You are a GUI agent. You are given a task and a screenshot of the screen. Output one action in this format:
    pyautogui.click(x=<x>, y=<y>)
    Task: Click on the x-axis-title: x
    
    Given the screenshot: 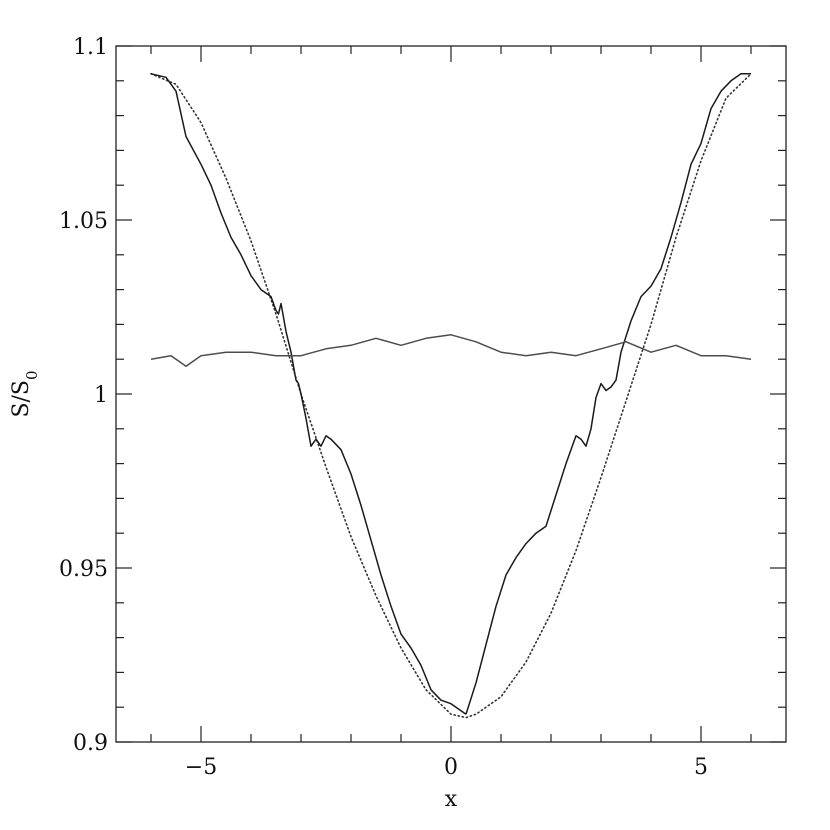 What is the action you would take?
    pyautogui.click(x=451, y=799)
    